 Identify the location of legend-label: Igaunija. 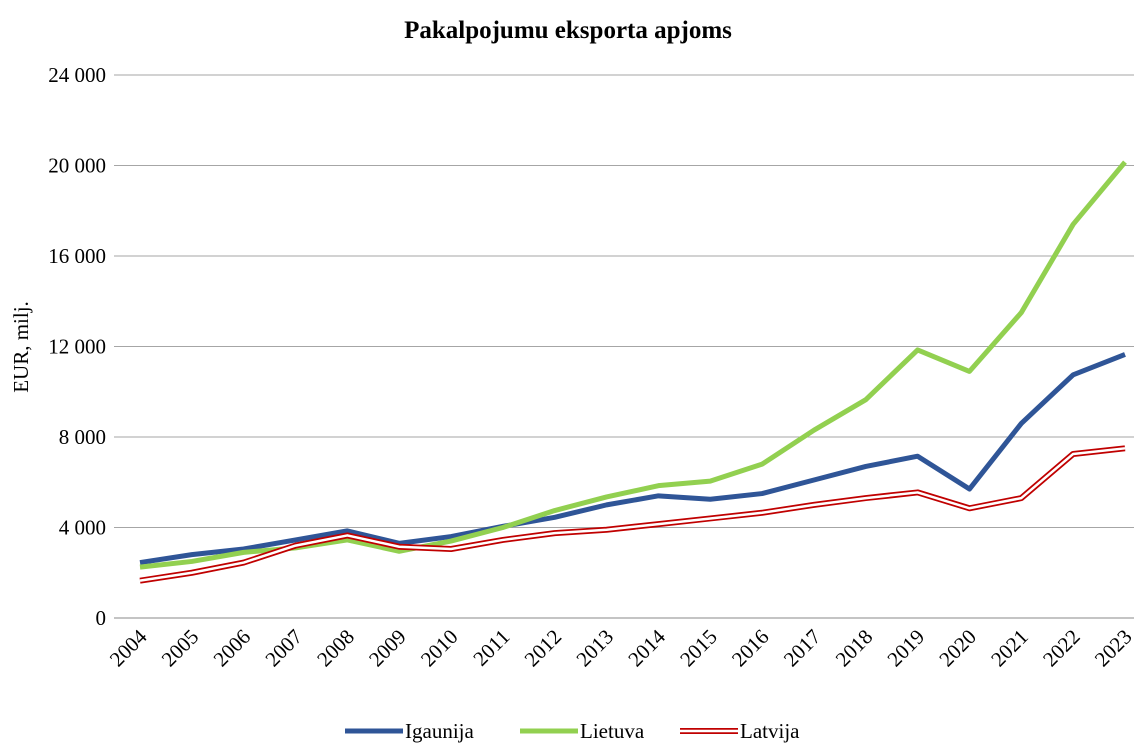
(439, 731).